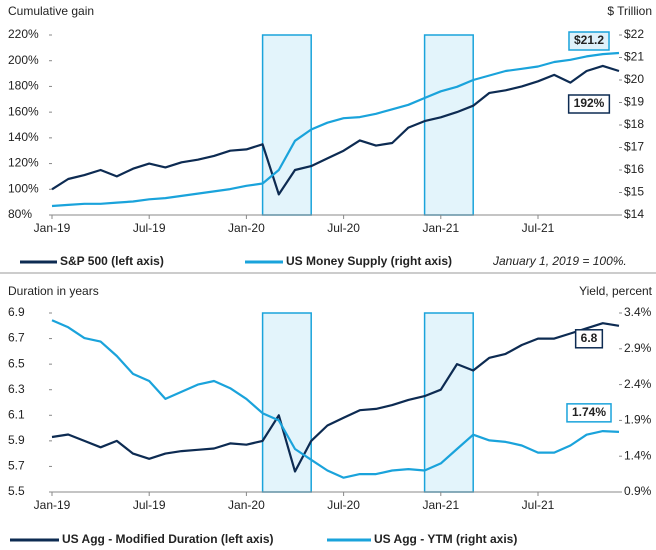  Describe the element at coordinates (638, 491) in the screenshot. I see `y2-tick-label: 0.9%` at that location.